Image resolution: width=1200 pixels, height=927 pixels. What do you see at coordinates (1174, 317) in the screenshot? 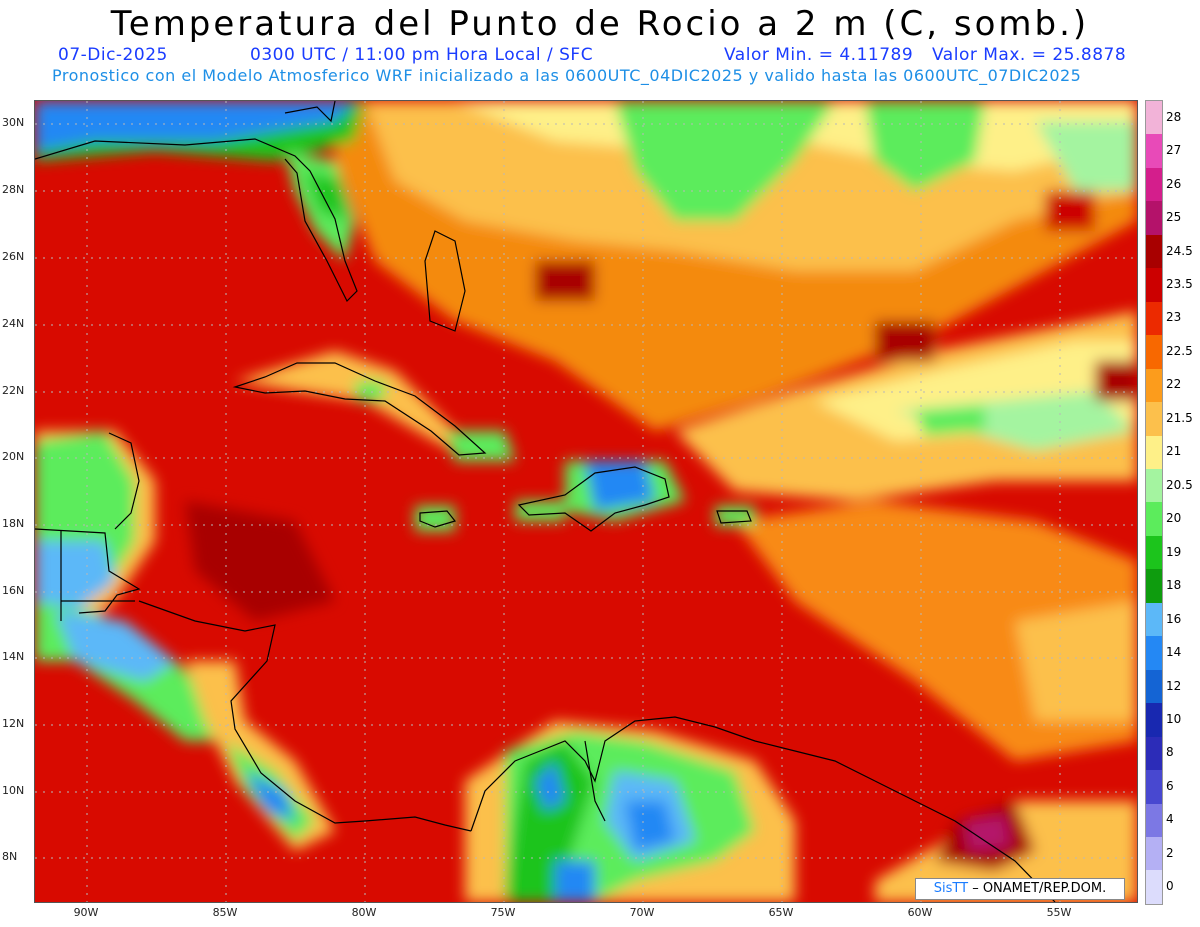
I see `colorbar-label: 23` at bounding box center [1174, 317].